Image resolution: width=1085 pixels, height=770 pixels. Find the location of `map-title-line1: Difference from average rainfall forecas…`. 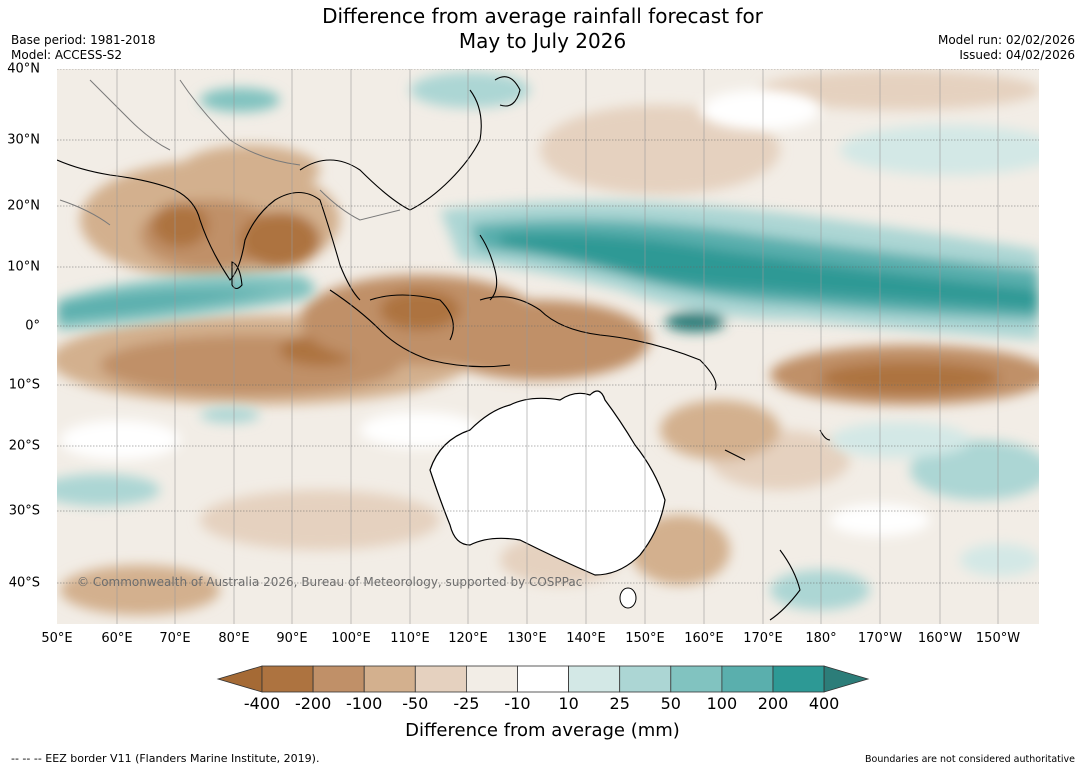

map-title-line1: Difference from average rainfall forecas… is located at coordinates (542, 16).